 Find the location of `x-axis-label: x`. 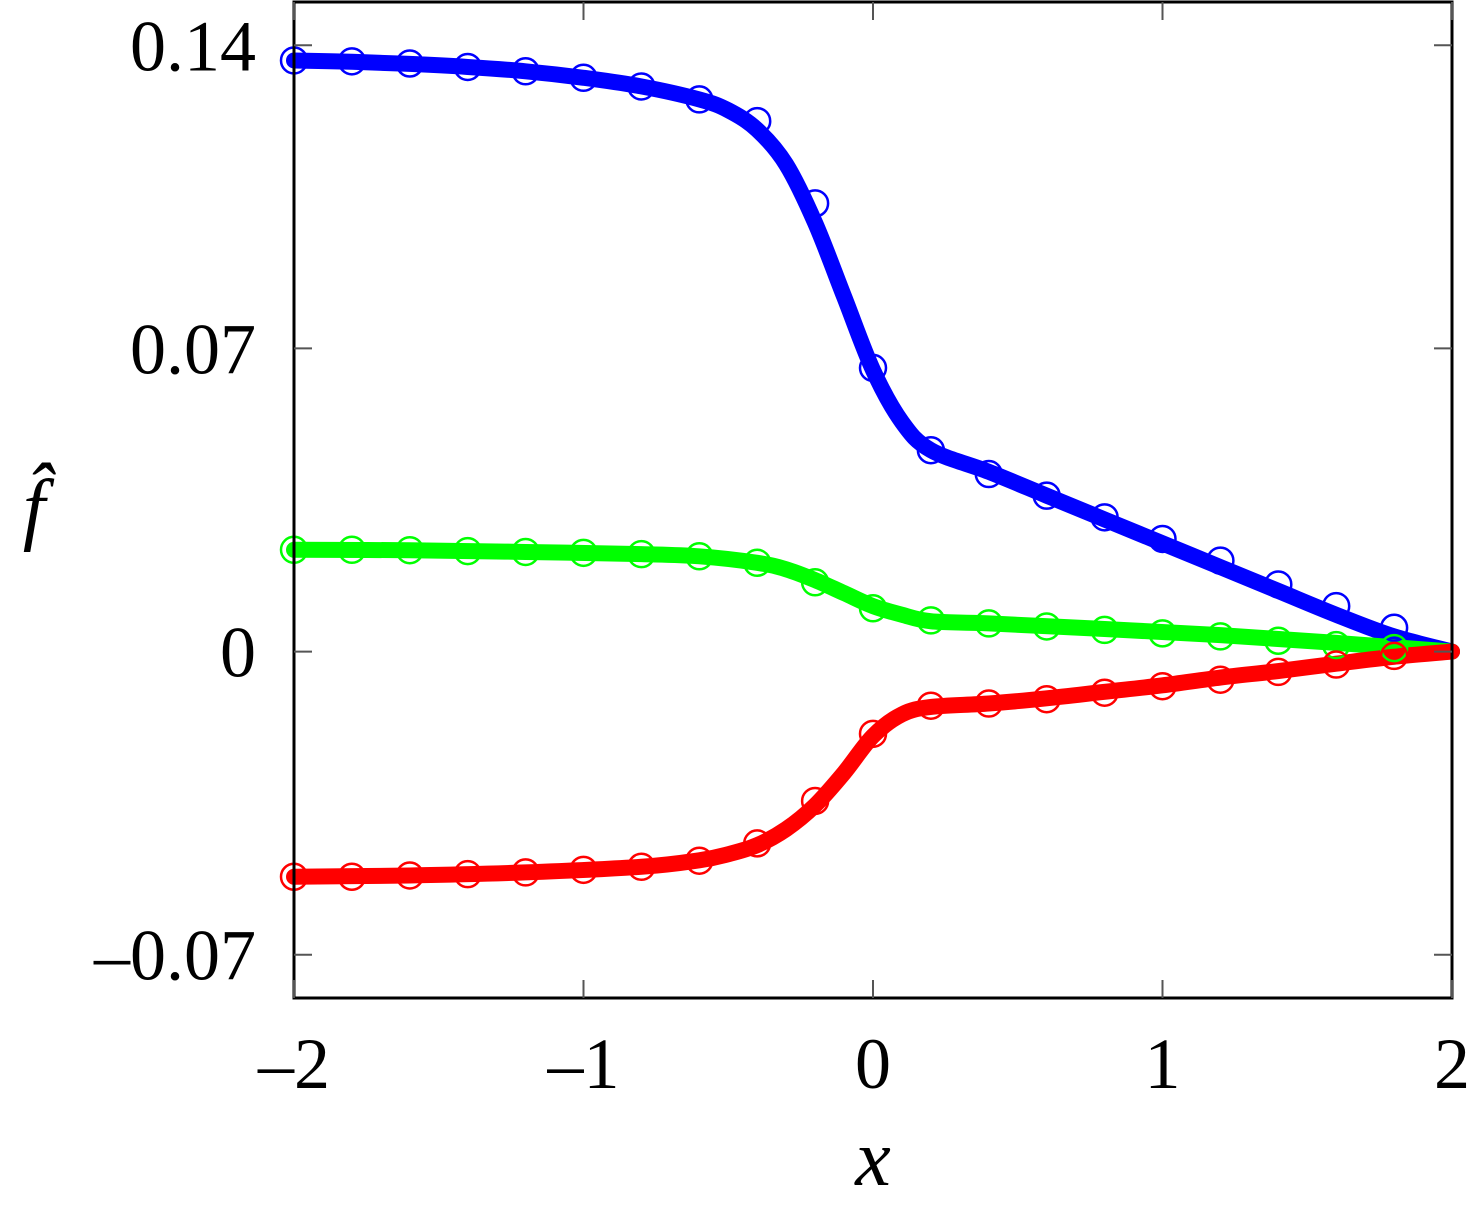

x-axis-label: x is located at coordinates (872, 1159).